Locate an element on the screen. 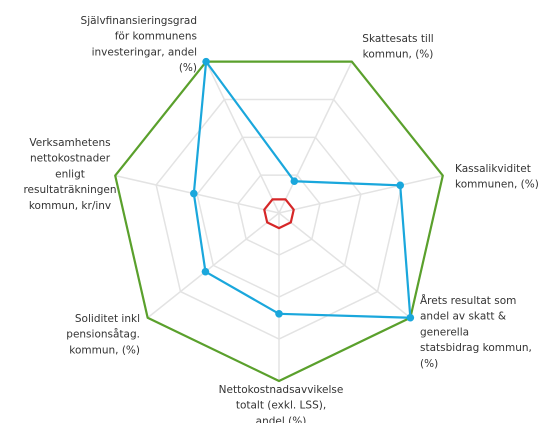 This screenshot has width=544, height=423. axis-label-line: statsbidrag kommun, is located at coordinates (476, 348).